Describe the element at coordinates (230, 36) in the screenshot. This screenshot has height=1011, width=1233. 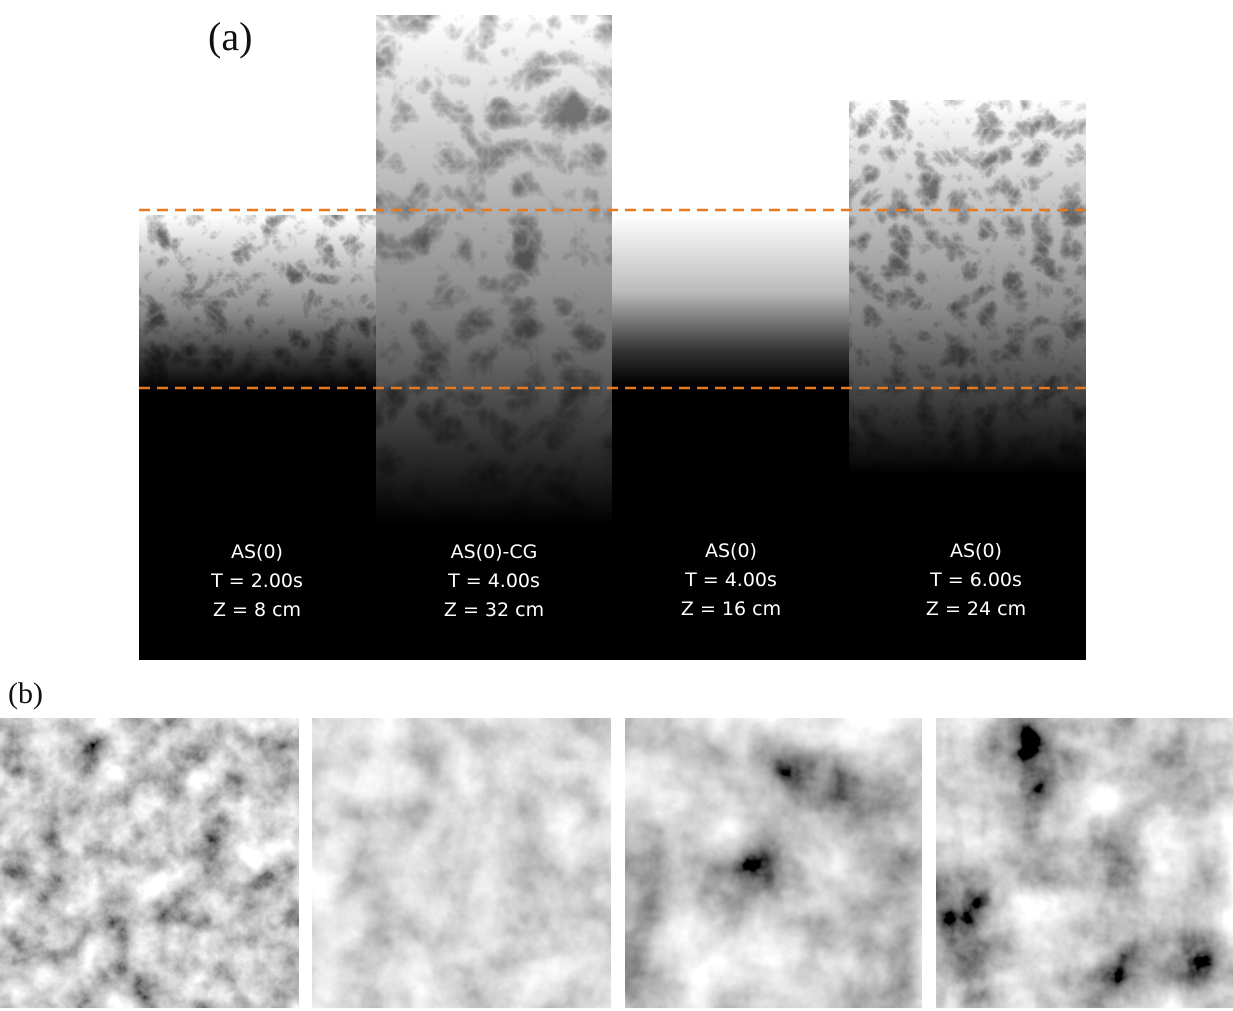
I see `panel-label: (a)` at that location.